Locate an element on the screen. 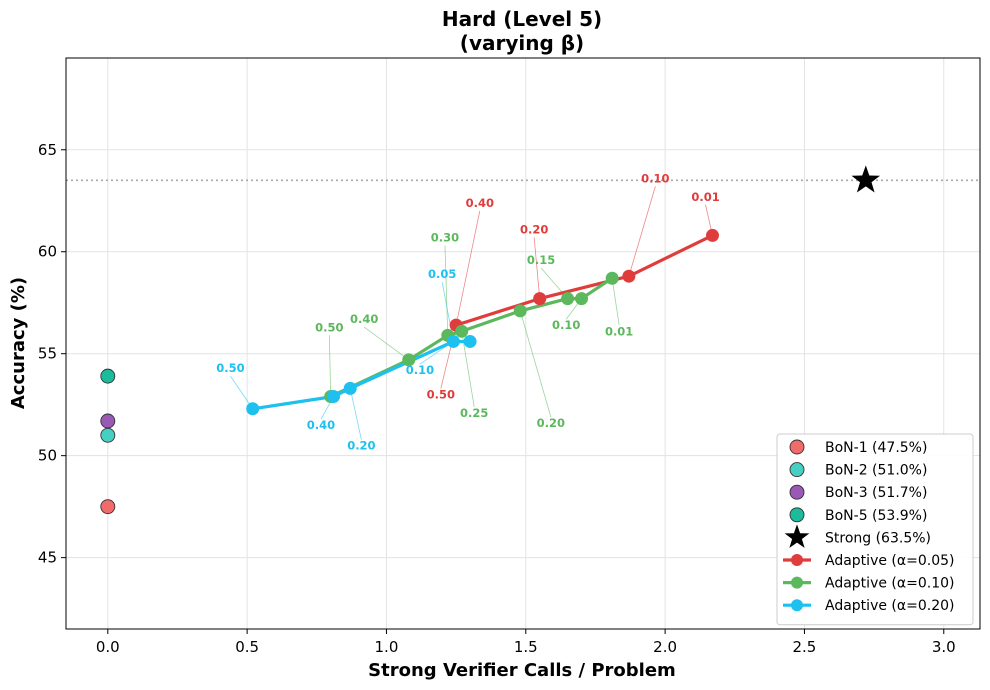 This screenshot has height=690, width=990. x-axis: 0.0 0.5 1.0 1.5 2.0 2.5 3.0 is located at coordinates (526, 642).